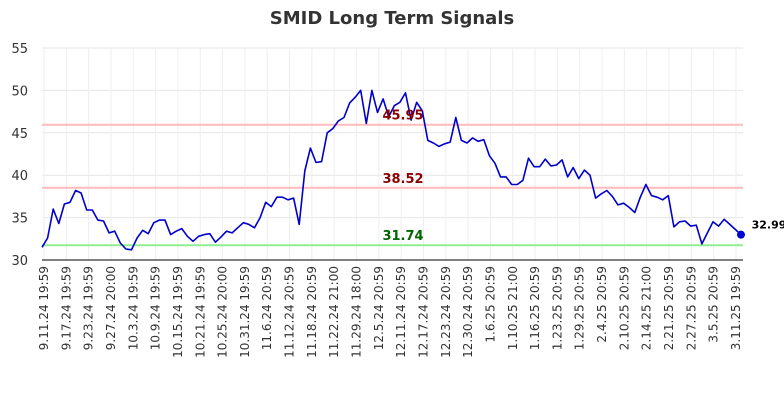  What do you see at coordinates (200, 312) in the screenshot?
I see `x-tick-label: 10.21.24 19:59` at bounding box center [200, 312].